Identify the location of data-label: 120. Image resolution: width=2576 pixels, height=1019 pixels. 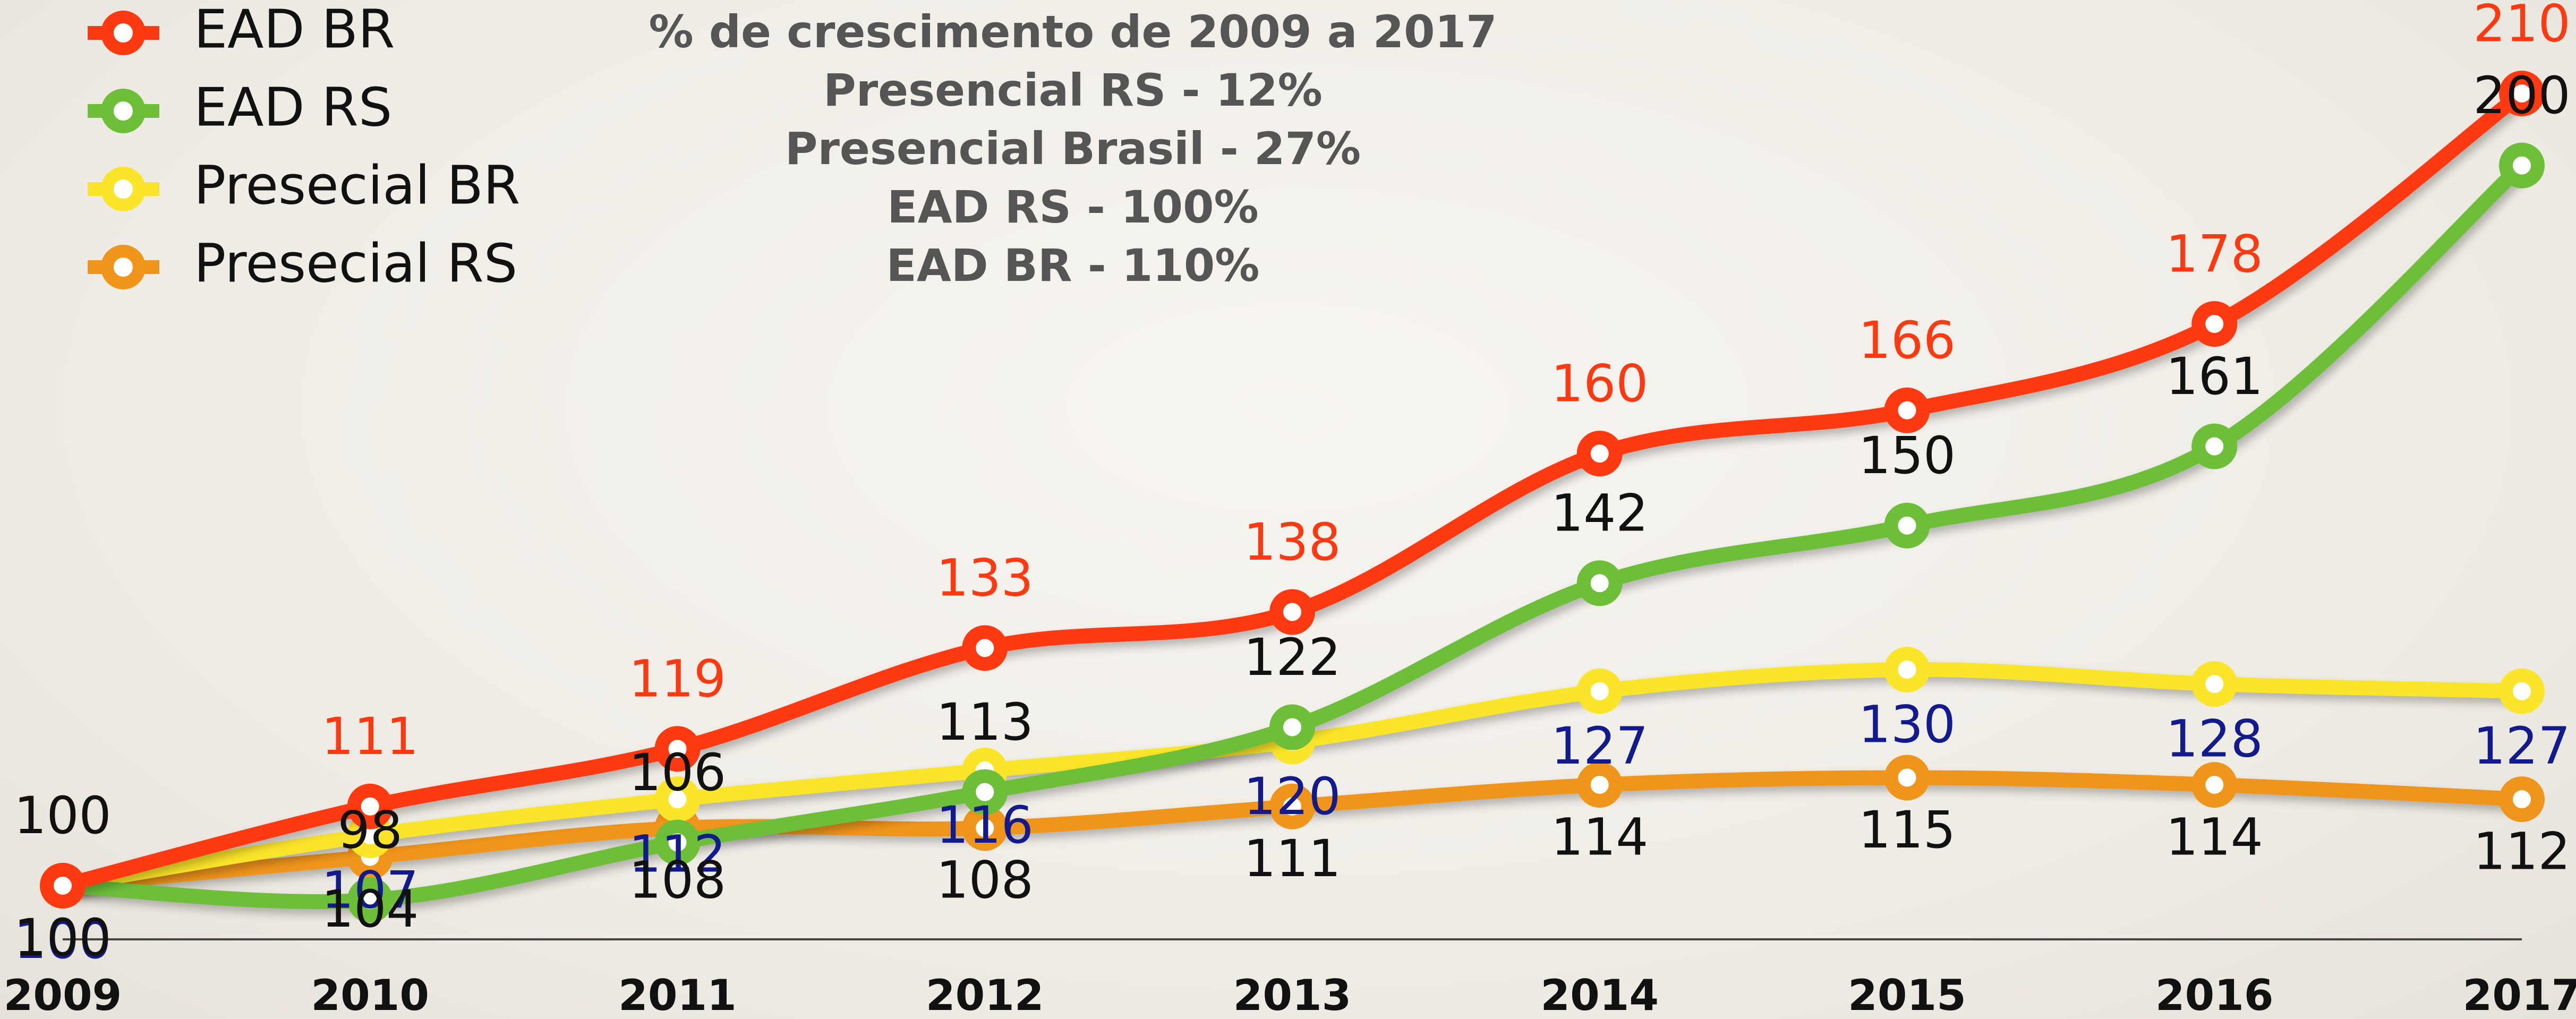
(1292, 796).